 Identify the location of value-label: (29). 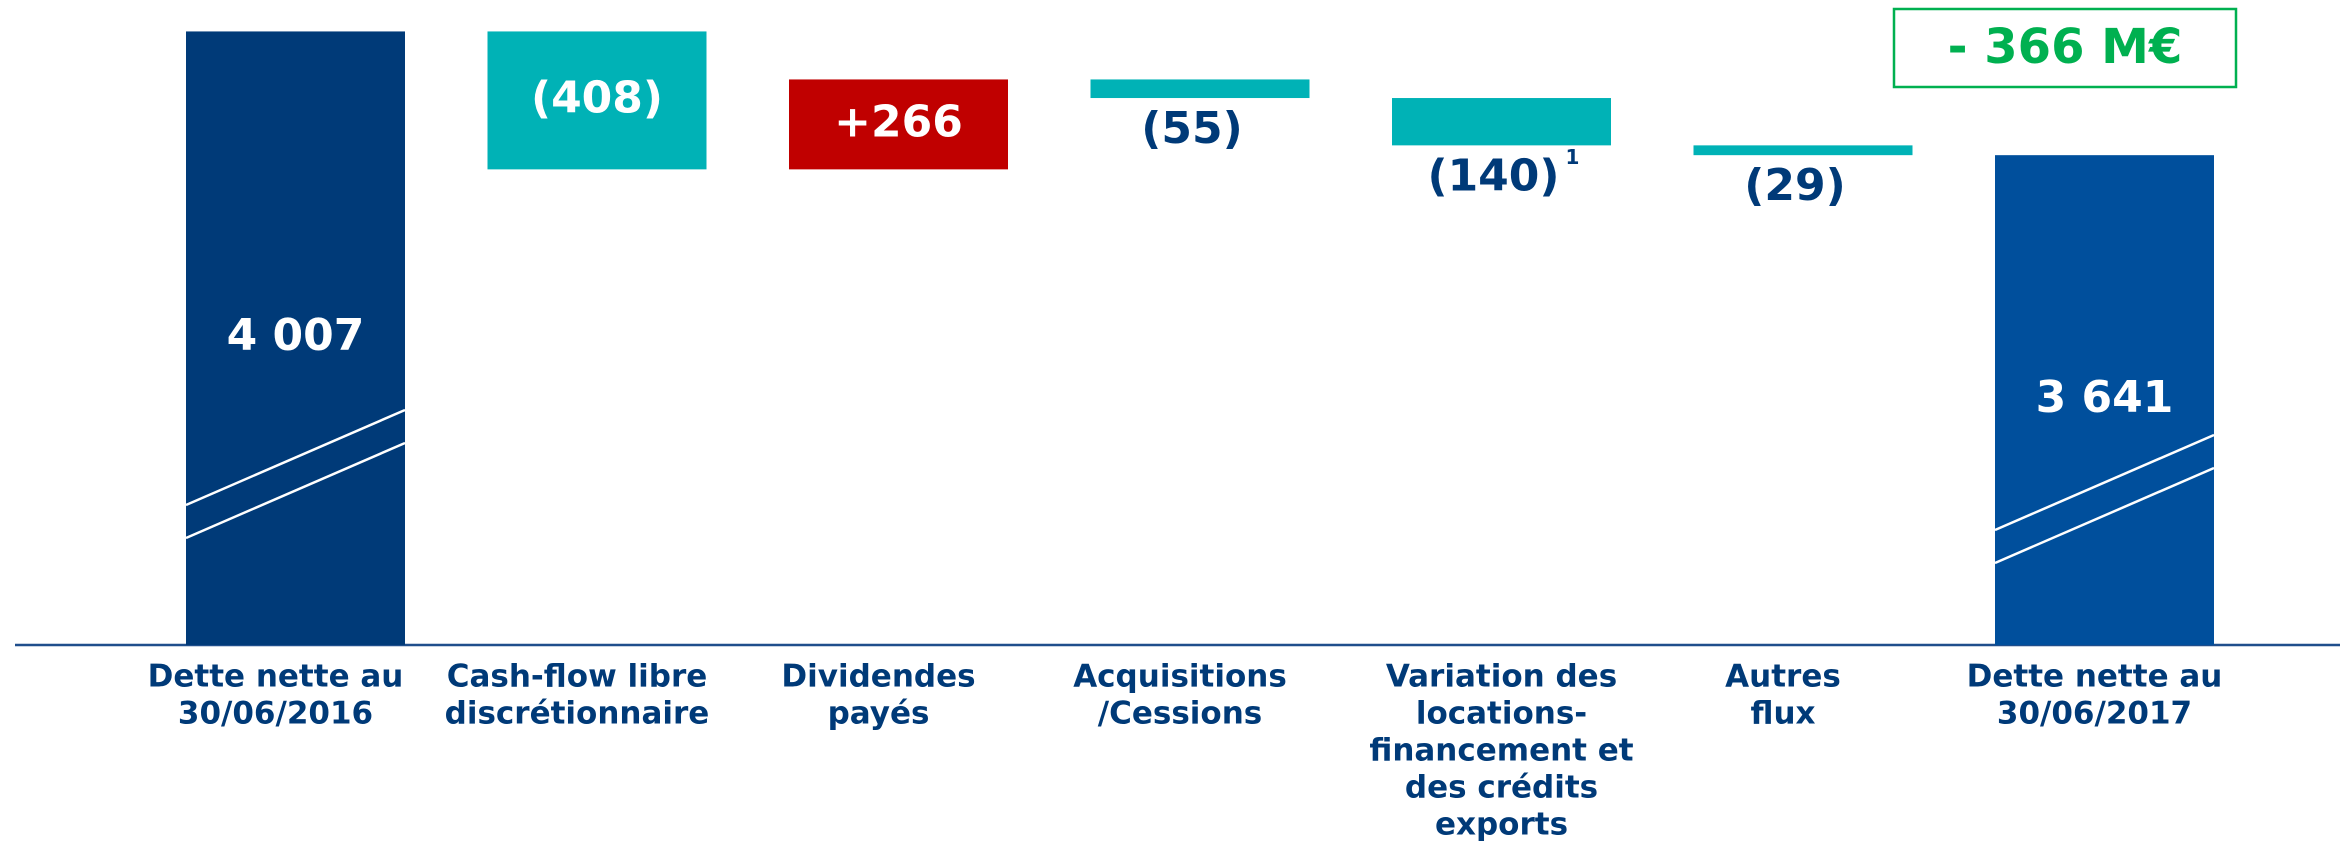
(1794, 185).